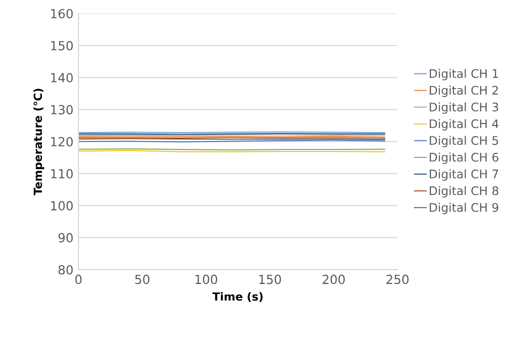 This screenshot has height=337, width=523. I want to click on legend-label: Digital CH 6, so click(464, 158).